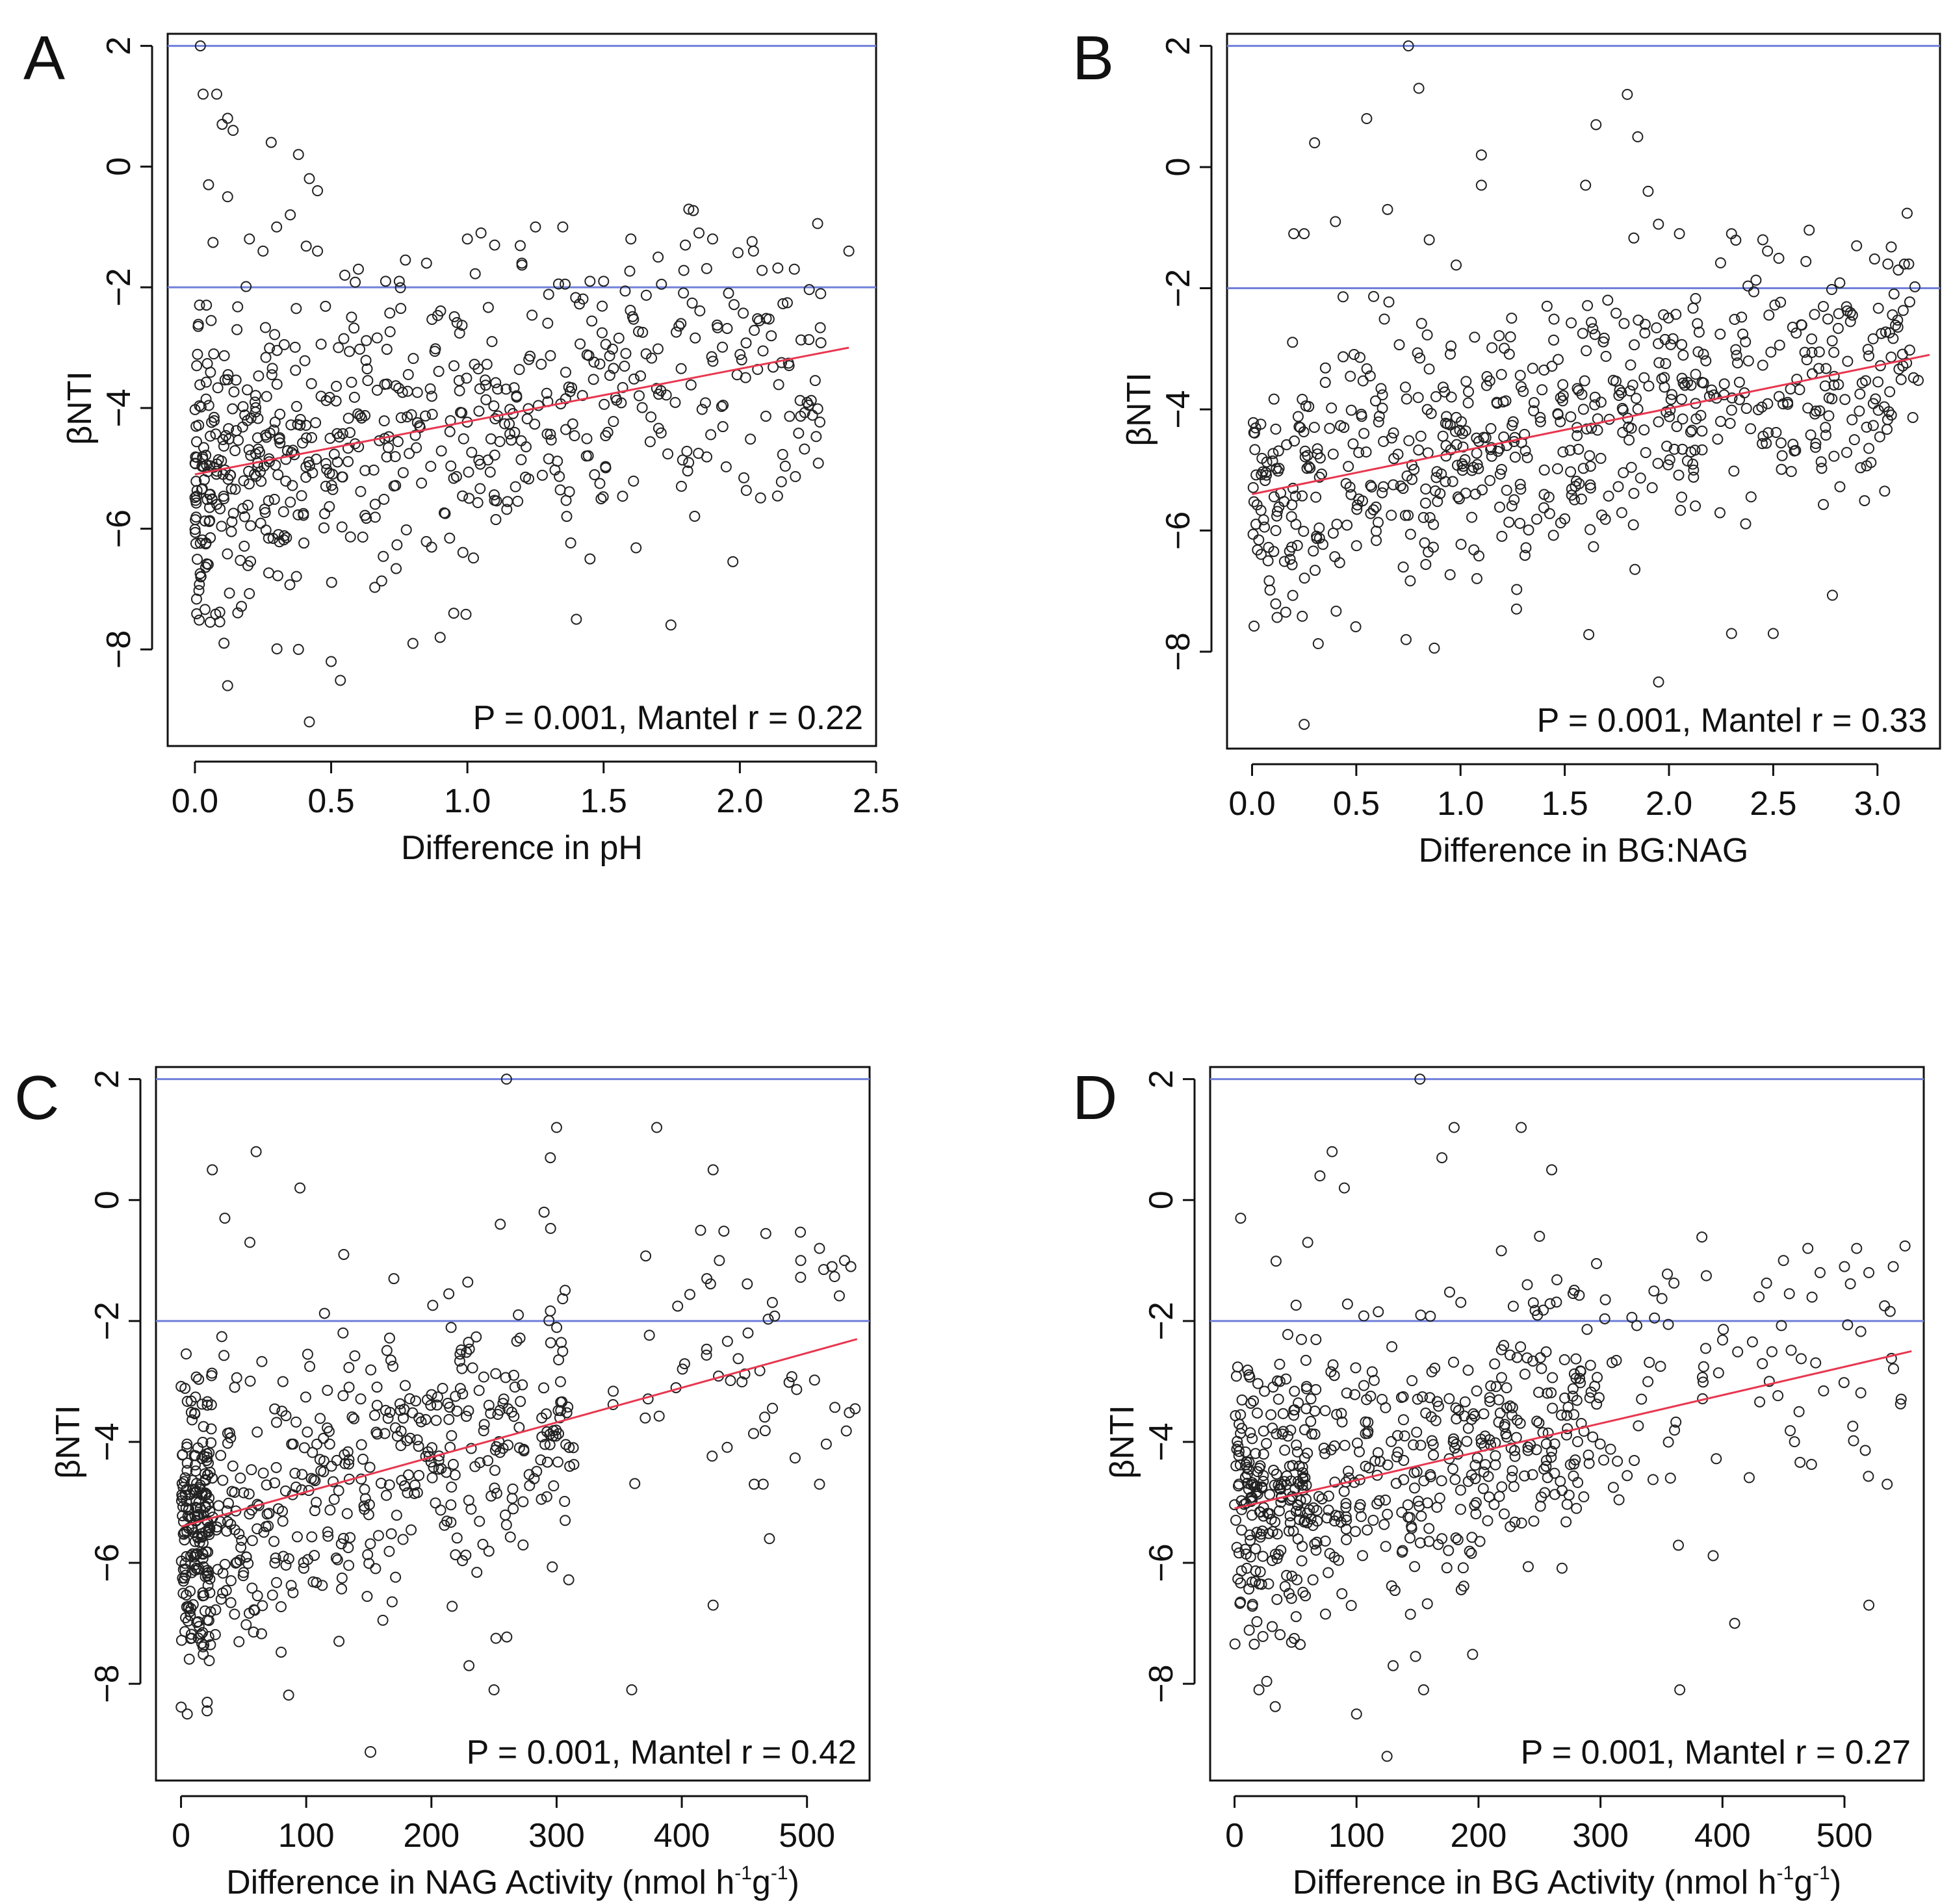 Image resolution: width=1953 pixels, height=1904 pixels. Describe the element at coordinates (119, 408) in the screenshot. I see `y-tick-label: −4` at that location.